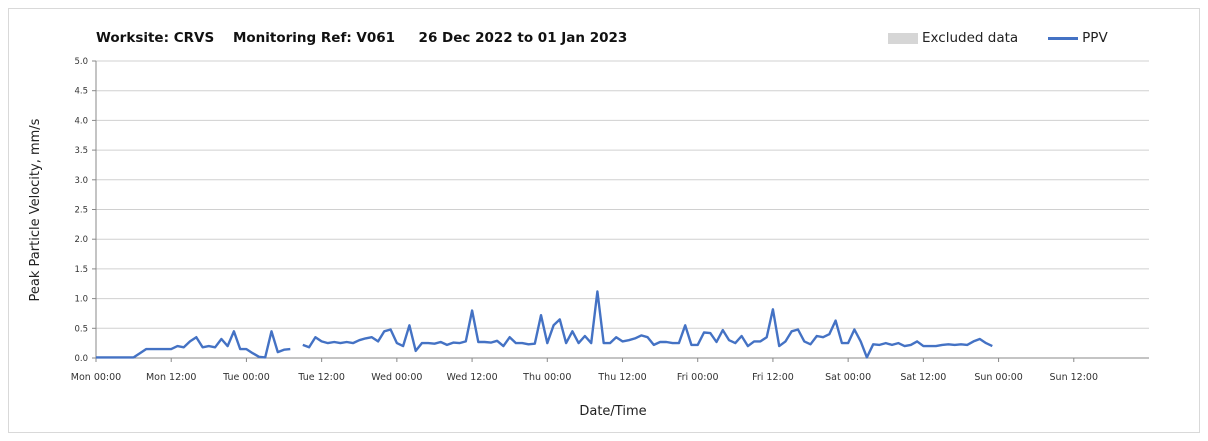 The image size is (1208, 441). What do you see at coordinates (81, 181) in the screenshot?
I see `y-tick-label: 3.0` at bounding box center [81, 181].